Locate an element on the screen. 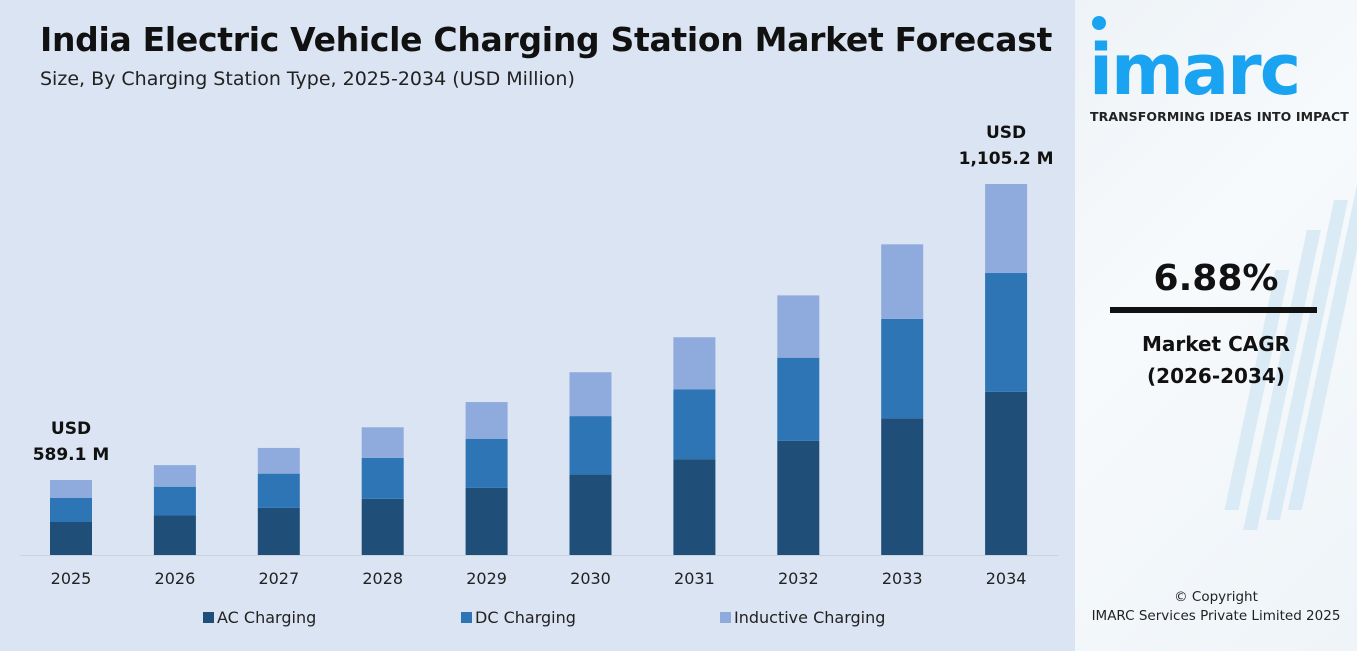 This screenshot has height=651, width=1357. bar-2034-dc-charging is located at coordinates (1006, 332).